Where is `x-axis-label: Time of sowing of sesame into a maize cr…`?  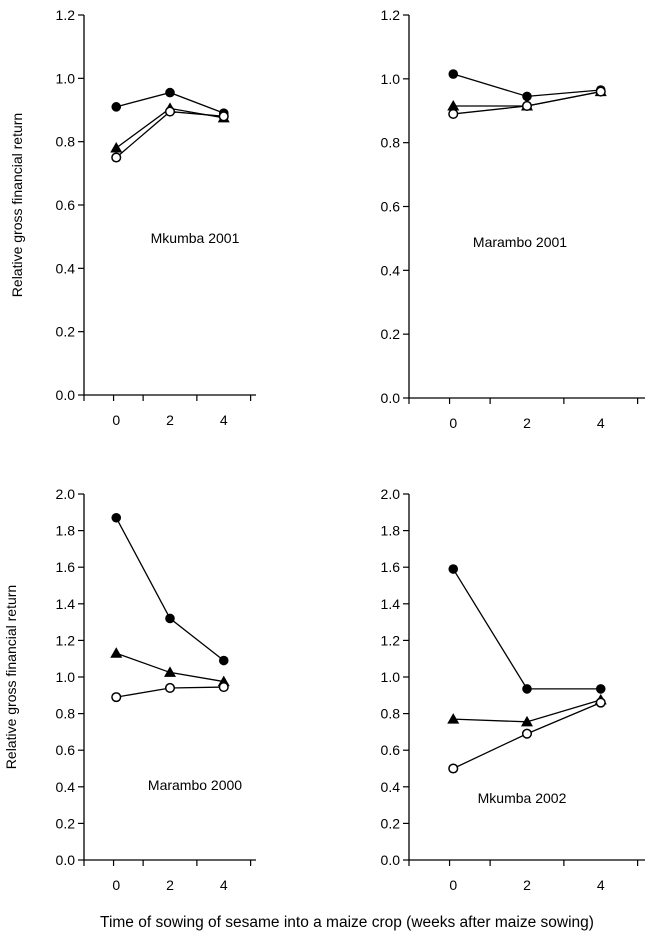 x-axis-label: Time of sowing of sesame into a maize cr… is located at coordinates (347, 922).